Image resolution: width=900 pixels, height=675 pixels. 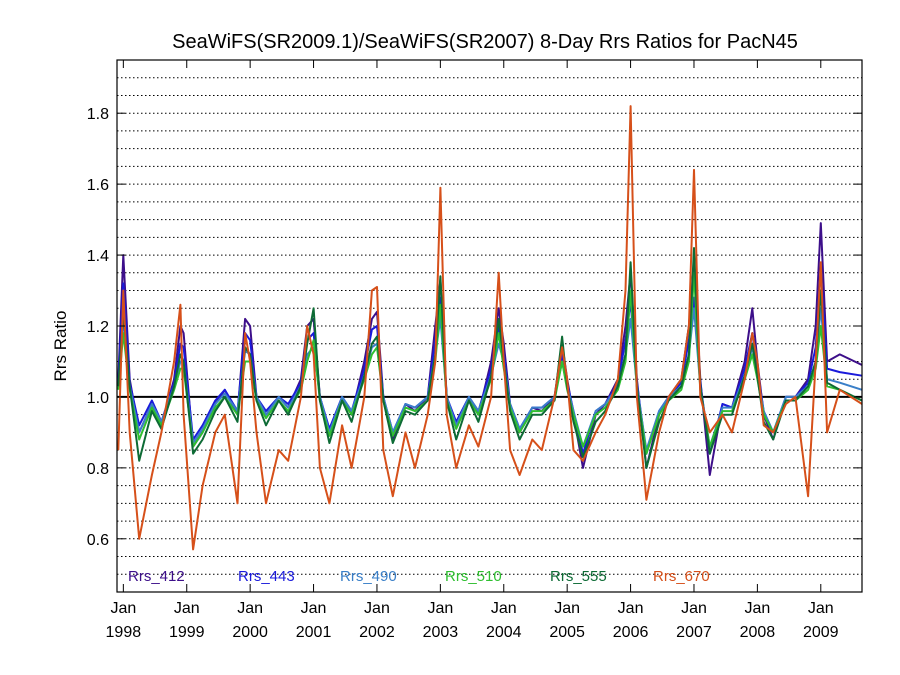 What do you see at coordinates (98, 327) in the screenshot?
I see `y-tick-label: 1.2` at bounding box center [98, 327].